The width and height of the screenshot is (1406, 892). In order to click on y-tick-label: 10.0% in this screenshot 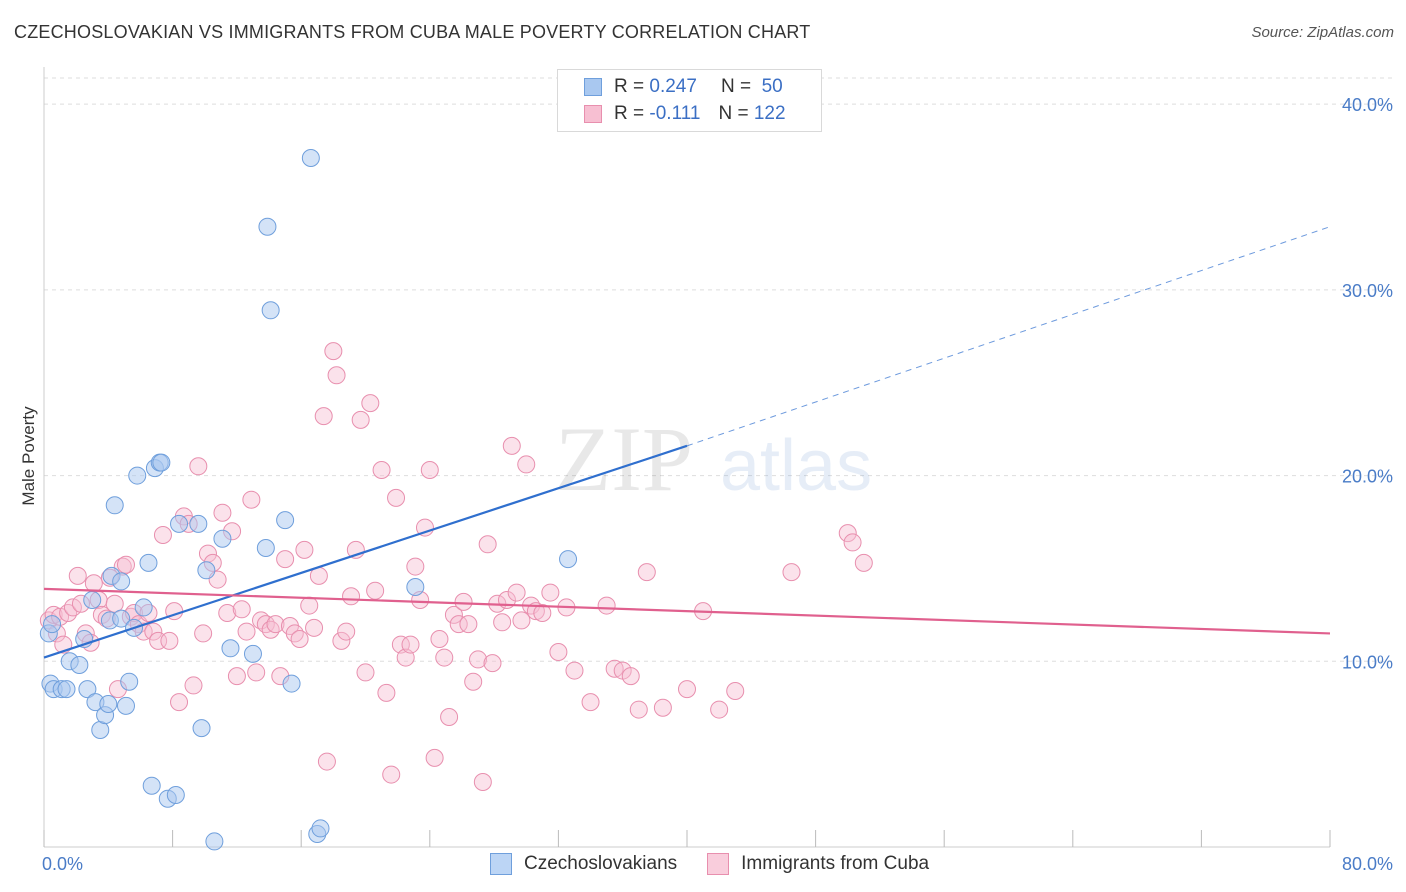, I will do `click(1367, 662)`.